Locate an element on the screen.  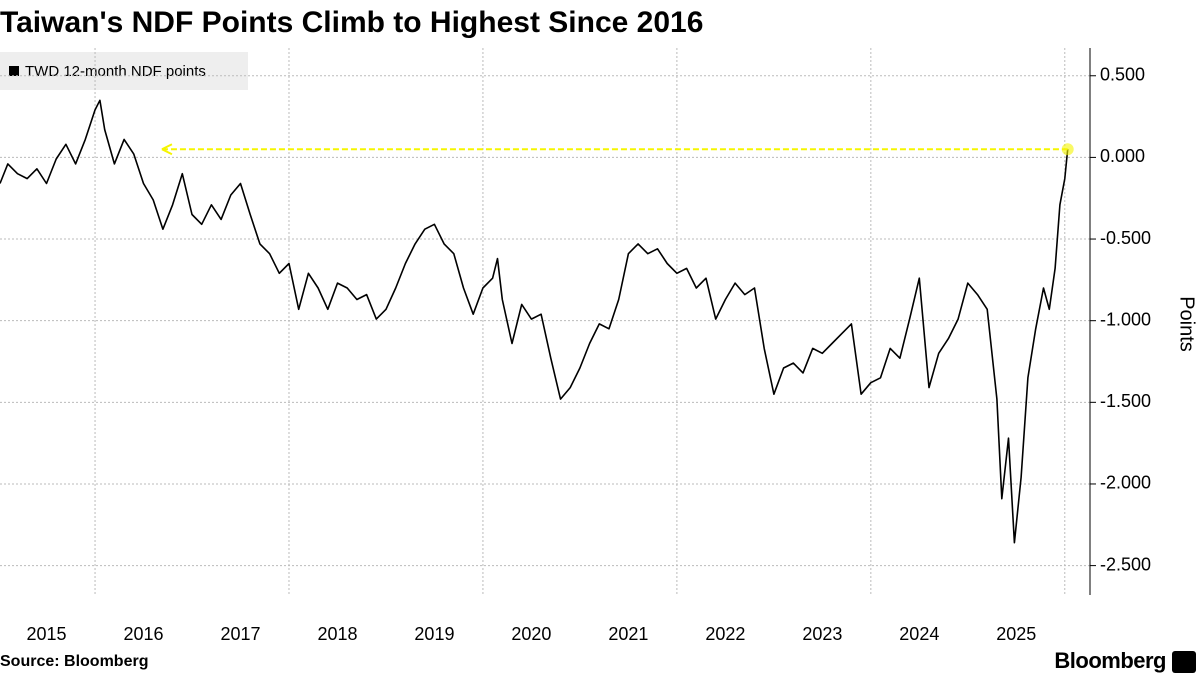
x-tick-label: 2024 is located at coordinates (919, 634).